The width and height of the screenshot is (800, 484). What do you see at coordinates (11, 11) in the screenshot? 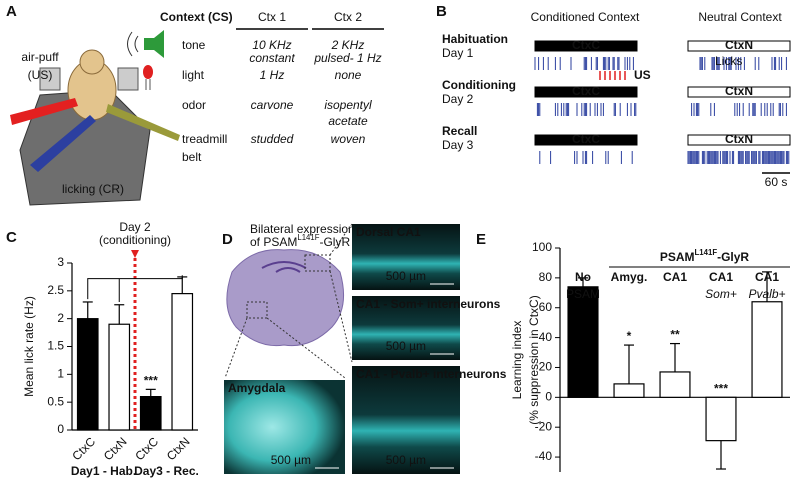
I see `panel-label: A` at bounding box center [11, 11].